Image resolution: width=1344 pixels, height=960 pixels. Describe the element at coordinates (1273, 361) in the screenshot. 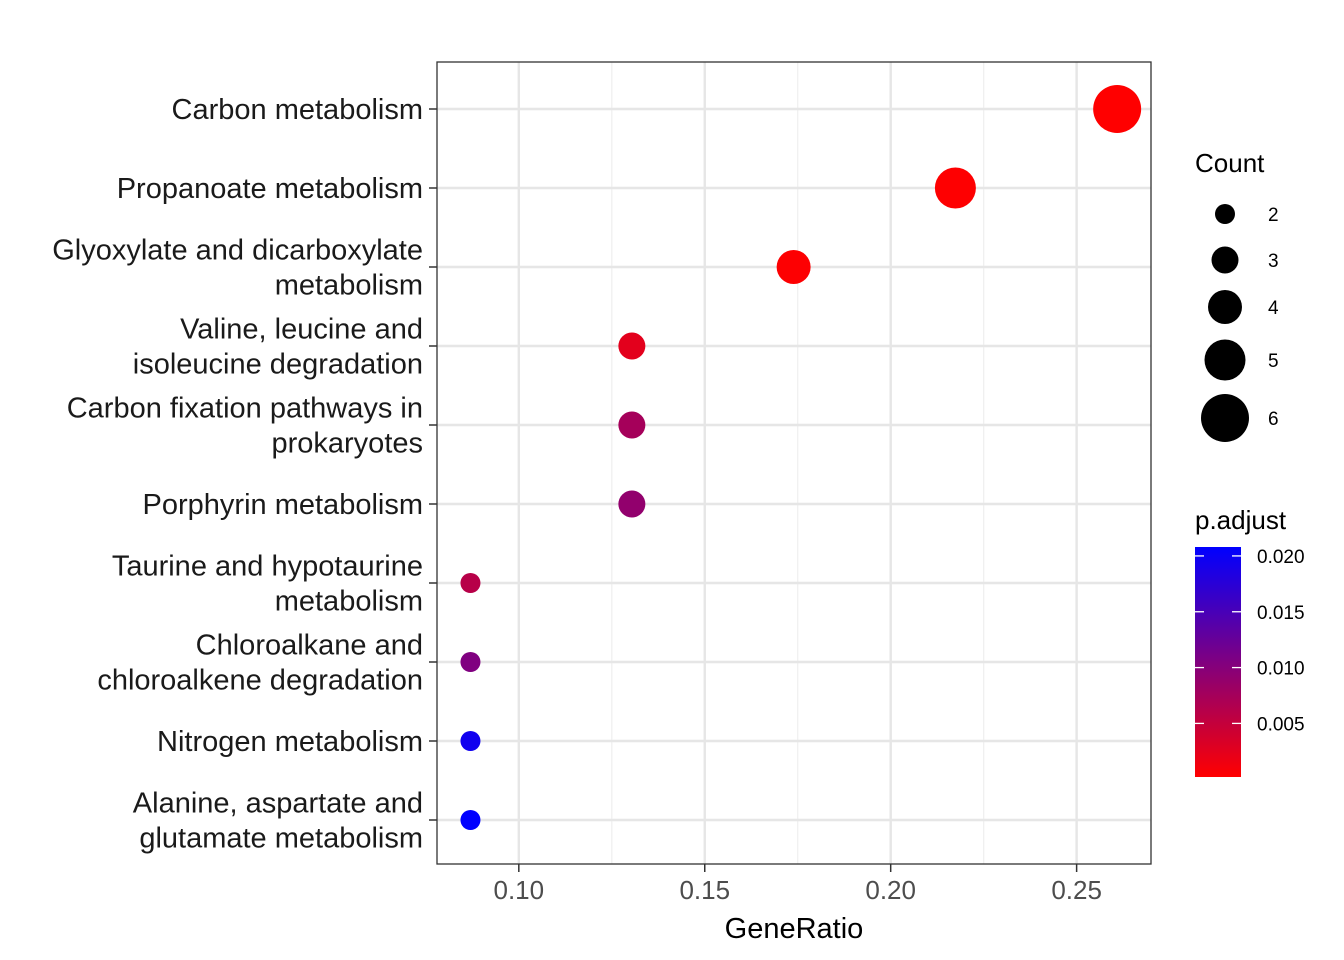

I see `size-legend-label: 5` at that location.